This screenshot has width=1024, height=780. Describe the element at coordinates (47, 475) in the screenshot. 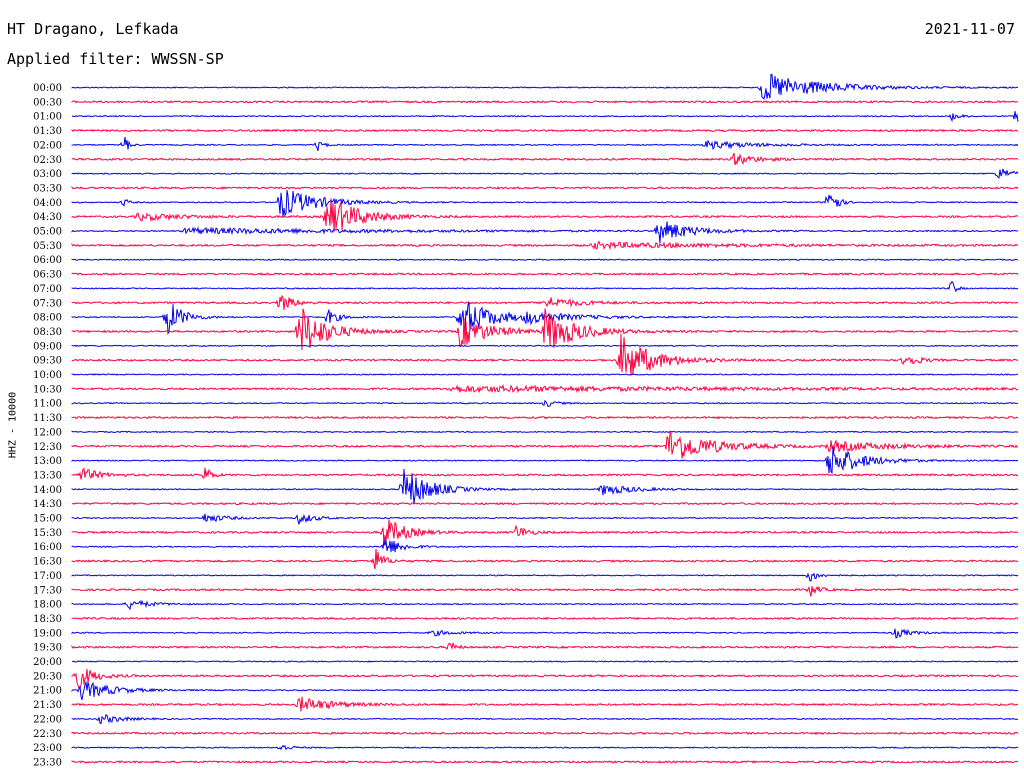

I see `tick-label: 13:30` at that location.